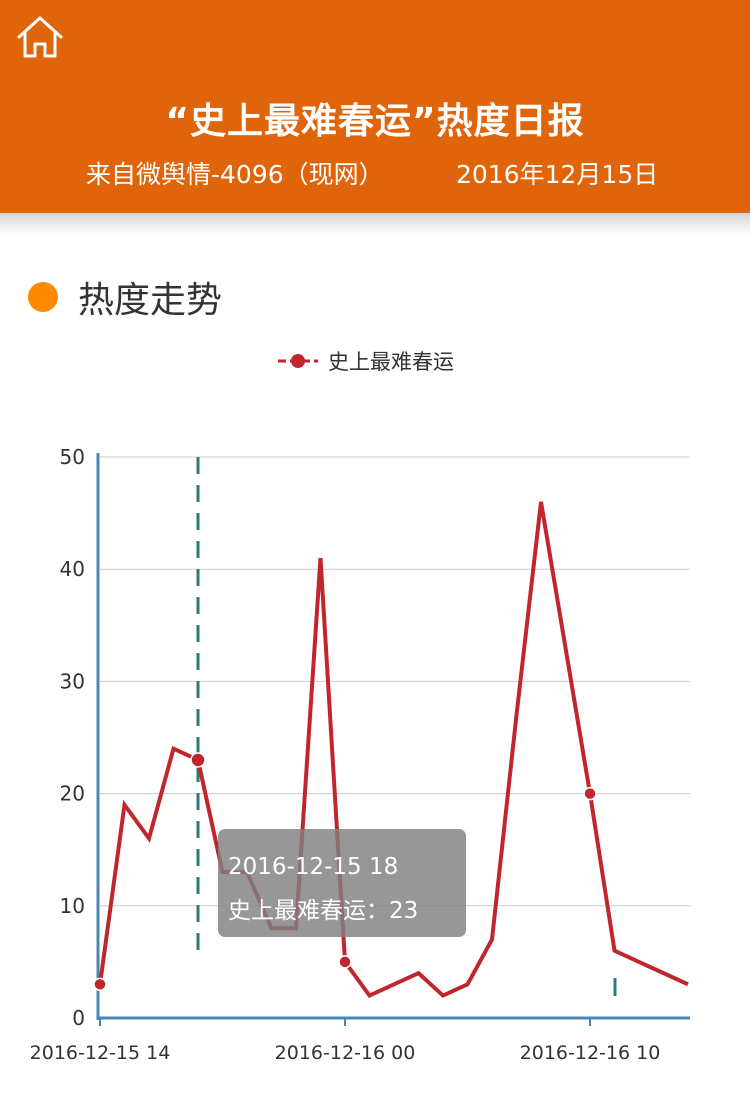 The height and width of the screenshot is (1106, 750). I want to click on section-dot-icon, so click(43, 297).